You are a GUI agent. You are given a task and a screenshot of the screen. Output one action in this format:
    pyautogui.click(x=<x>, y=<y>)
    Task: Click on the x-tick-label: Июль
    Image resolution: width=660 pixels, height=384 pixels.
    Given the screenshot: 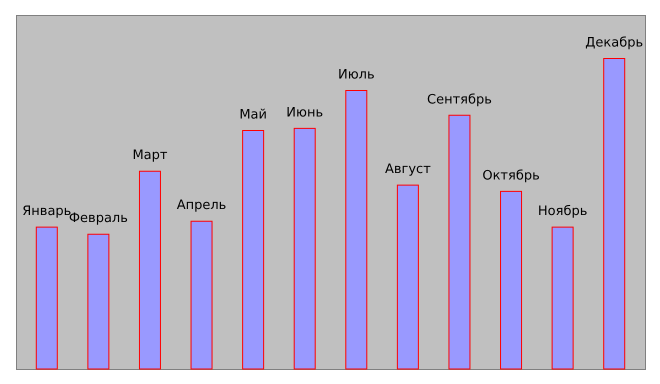 What is the action you would take?
    pyautogui.click(x=356, y=74)
    